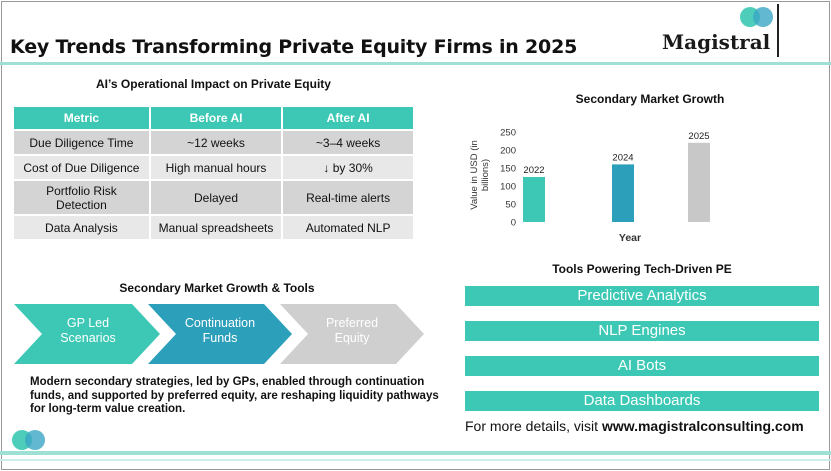 The height and width of the screenshot is (471, 831). I want to click on cell-before: Manual spreadsheets, so click(216, 227).